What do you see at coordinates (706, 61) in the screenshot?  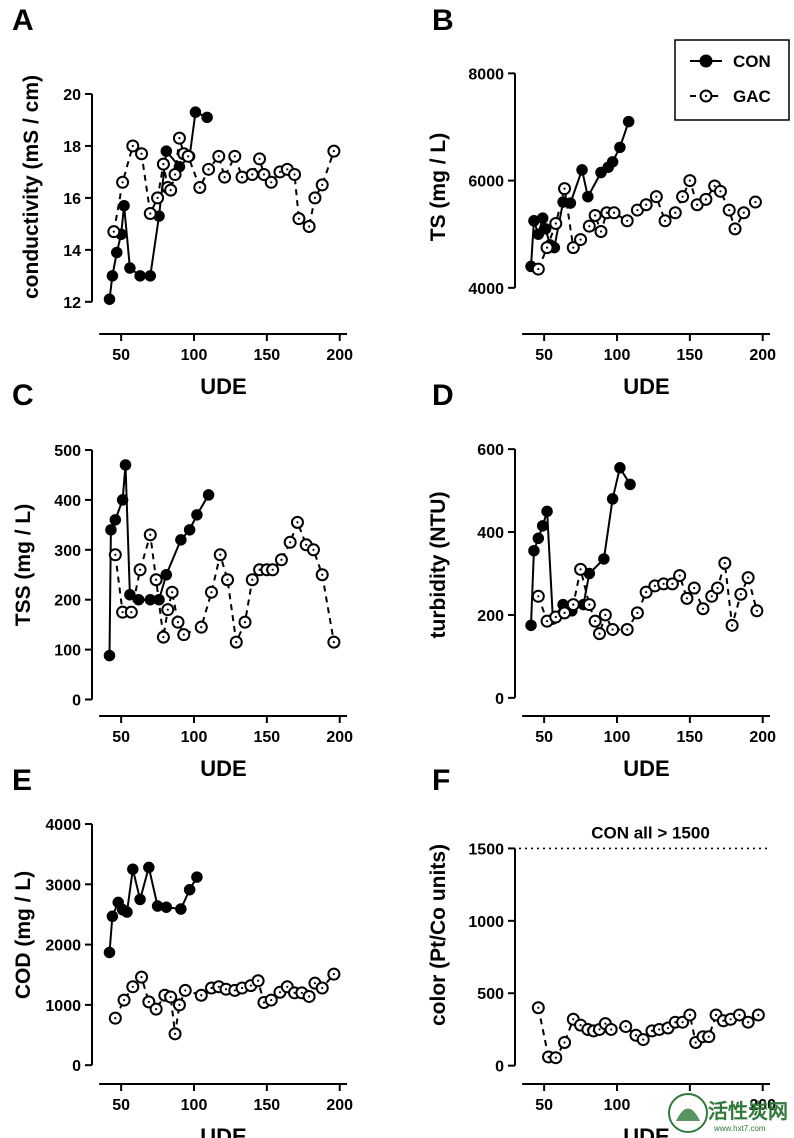 I see `legend-con-marker` at bounding box center [706, 61].